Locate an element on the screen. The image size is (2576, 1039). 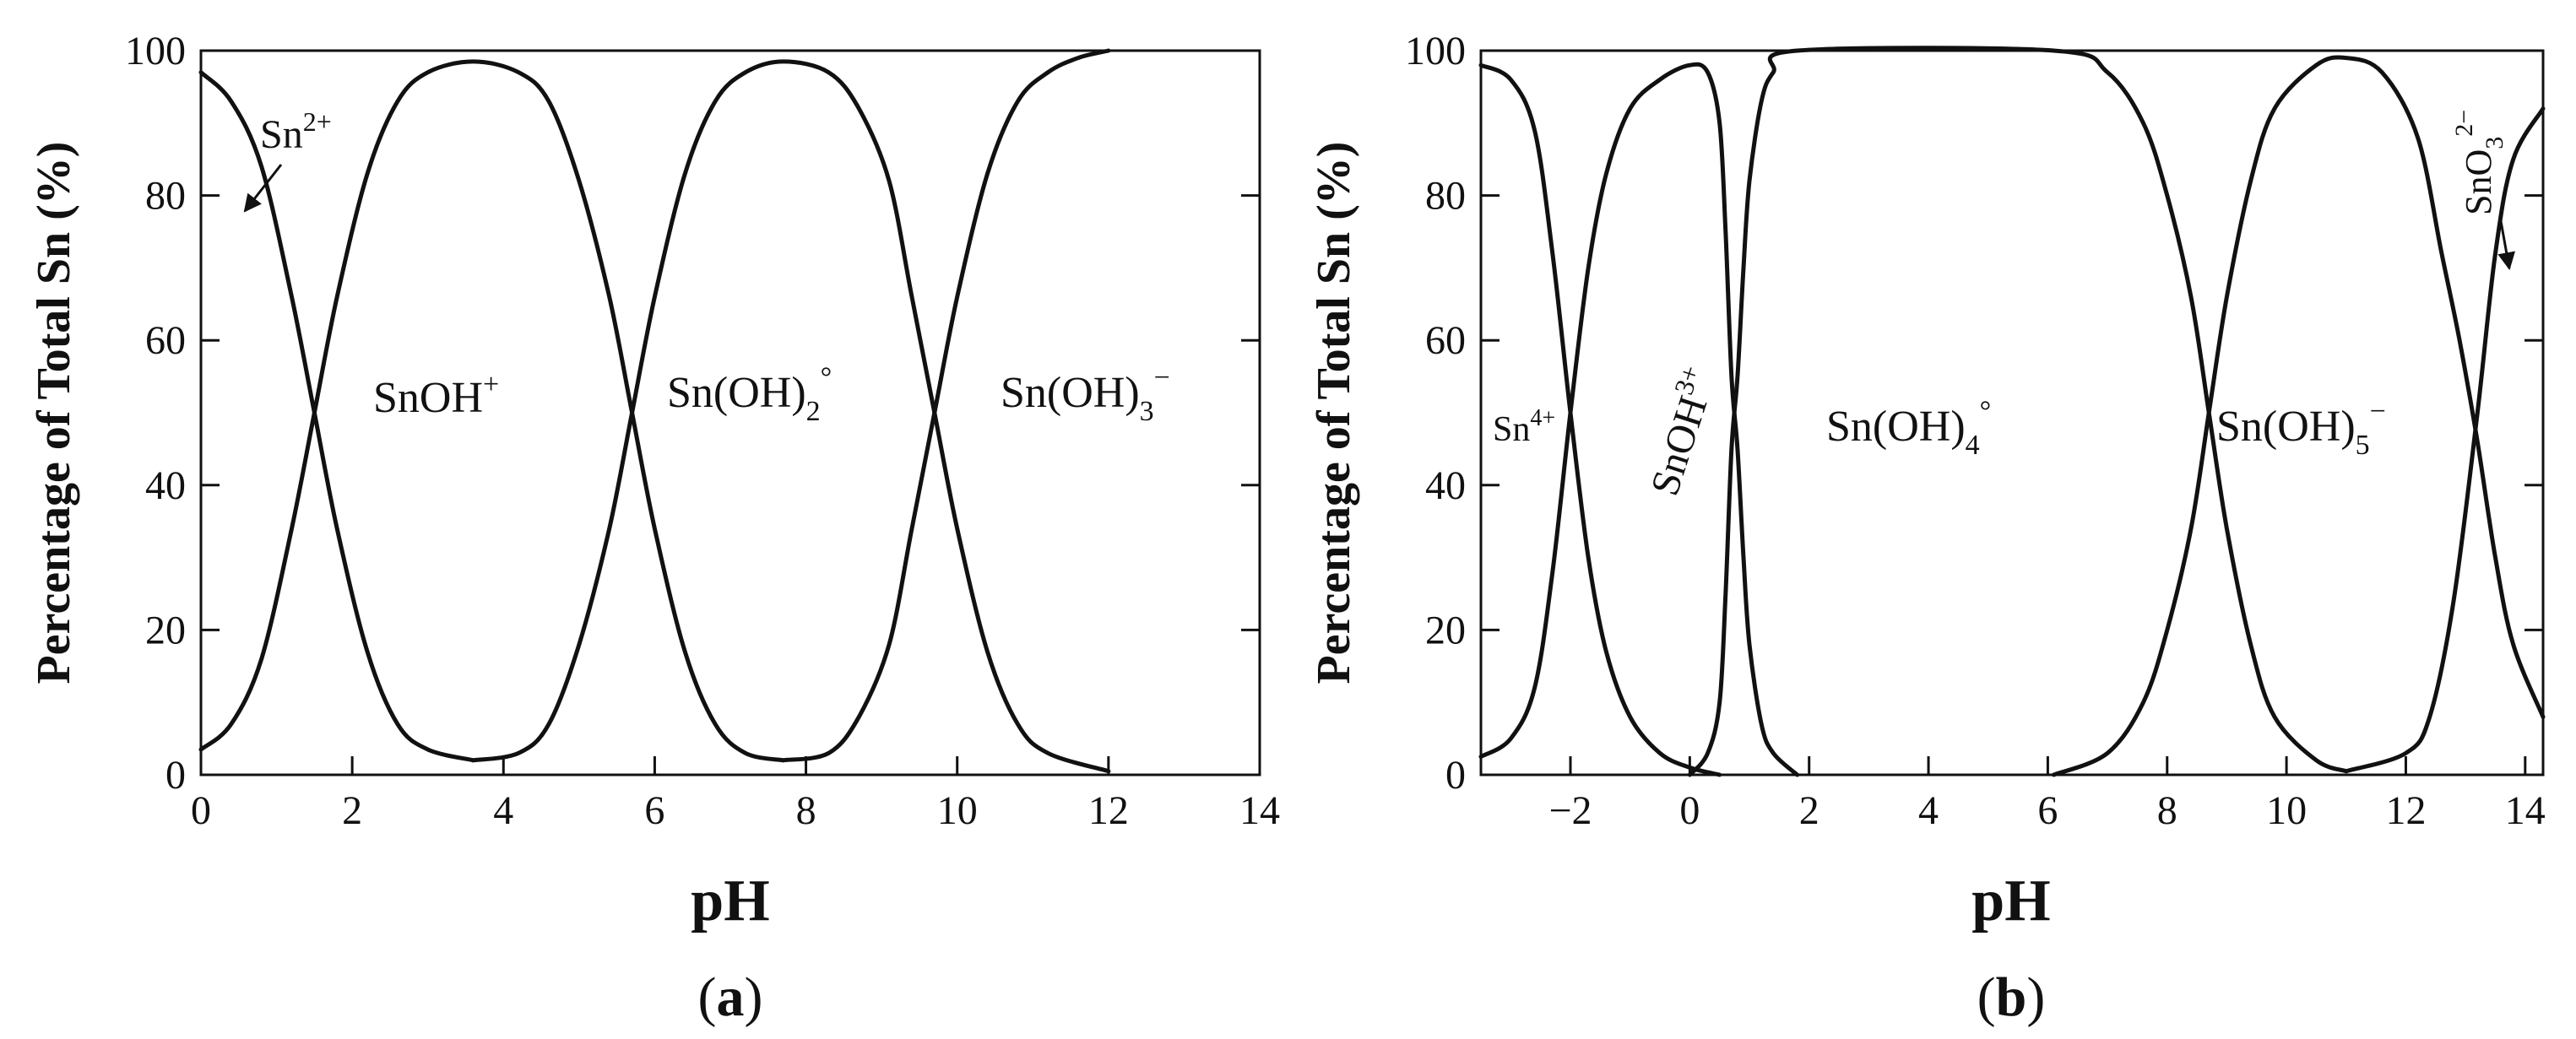
label-snoh-a: SnOH+ is located at coordinates (436, 395).